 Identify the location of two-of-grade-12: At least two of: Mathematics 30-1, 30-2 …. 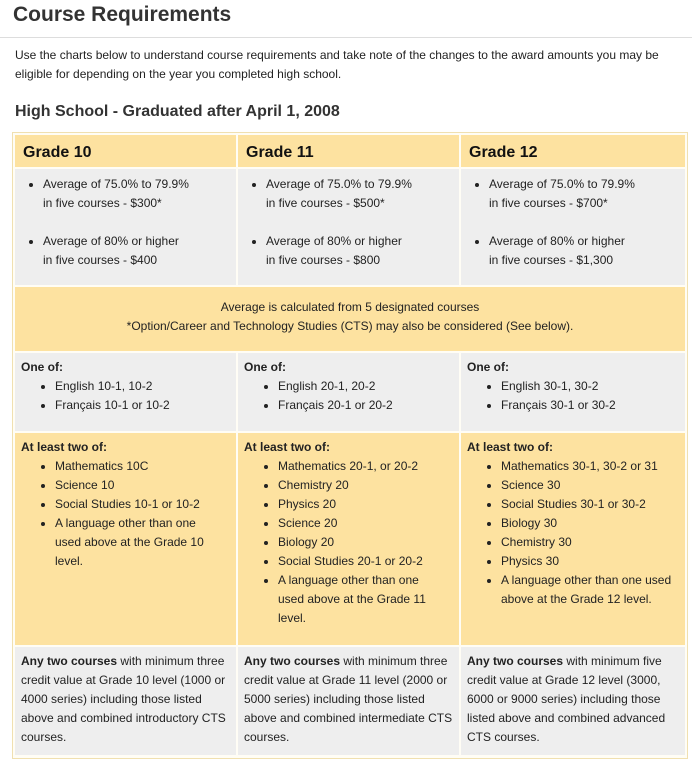
(573, 539).